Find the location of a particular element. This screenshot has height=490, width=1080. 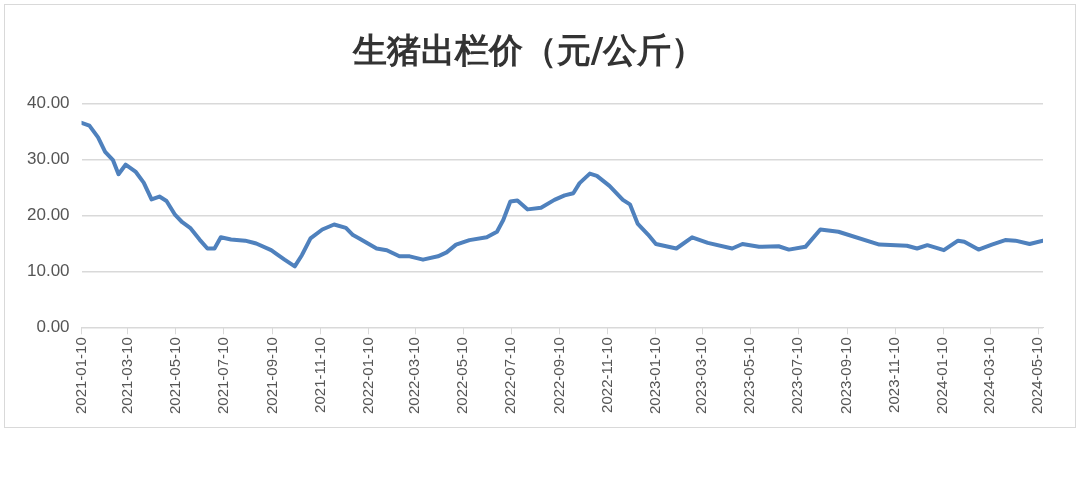

x-tick-label: 2024-05-10 is located at coordinates (1037, 376).